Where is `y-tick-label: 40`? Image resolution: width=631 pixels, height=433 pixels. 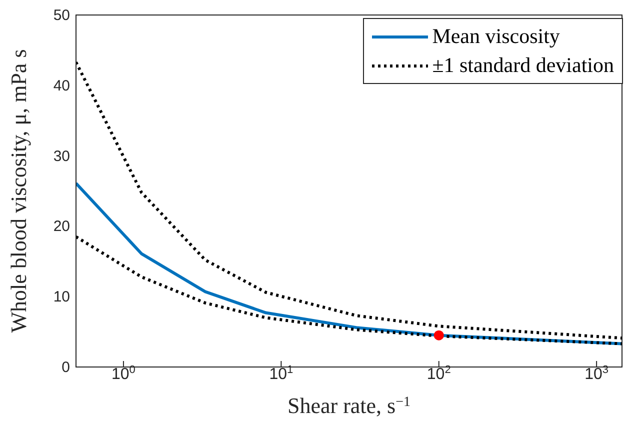 y-tick-label: 40 is located at coordinates (61, 85).